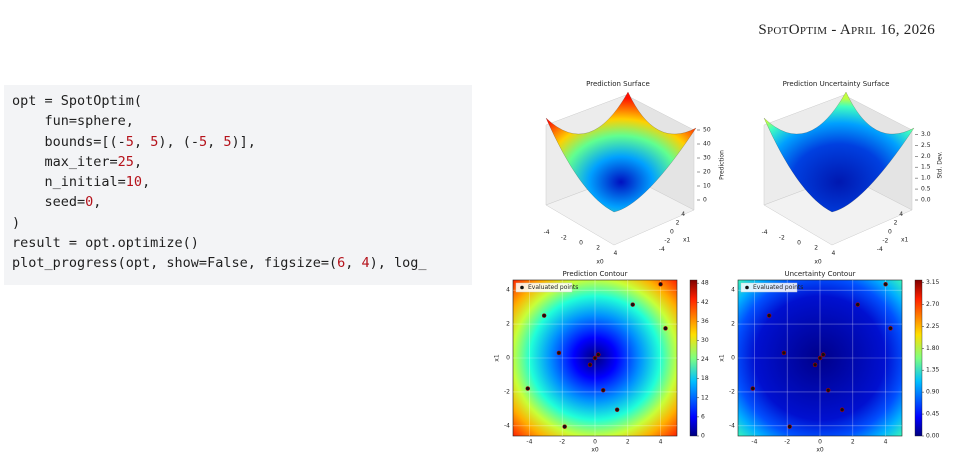 This screenshot has width=953, height=465. Describe the element at coordinates (703, 416) in the screenshot. I see `colorbar-tick-label: 6` at that location.